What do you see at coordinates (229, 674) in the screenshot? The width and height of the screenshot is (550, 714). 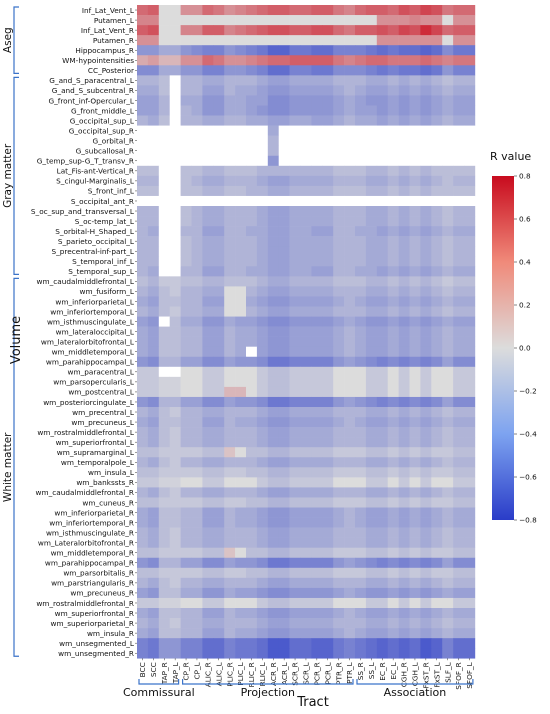 I see `column-label: PLIC_R` at bounding box center [229, 674].